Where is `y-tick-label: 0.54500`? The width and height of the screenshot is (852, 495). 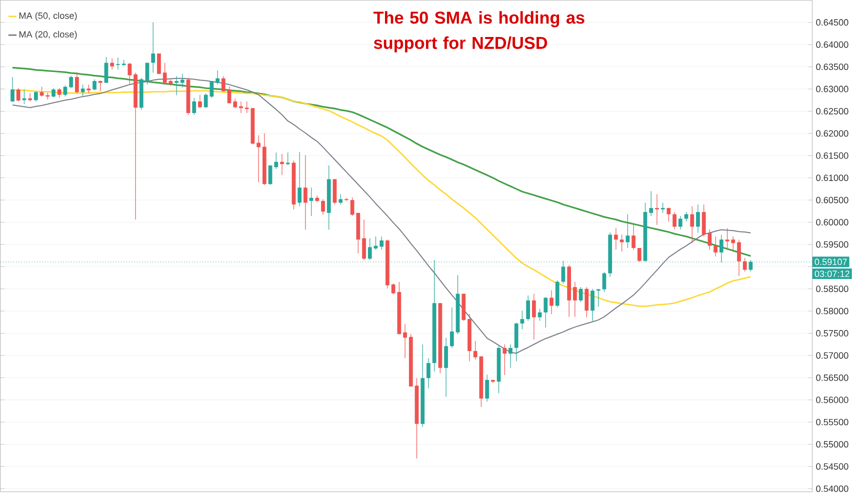
y-tick-label: 0.54500 is located at coordinates (832, 466).